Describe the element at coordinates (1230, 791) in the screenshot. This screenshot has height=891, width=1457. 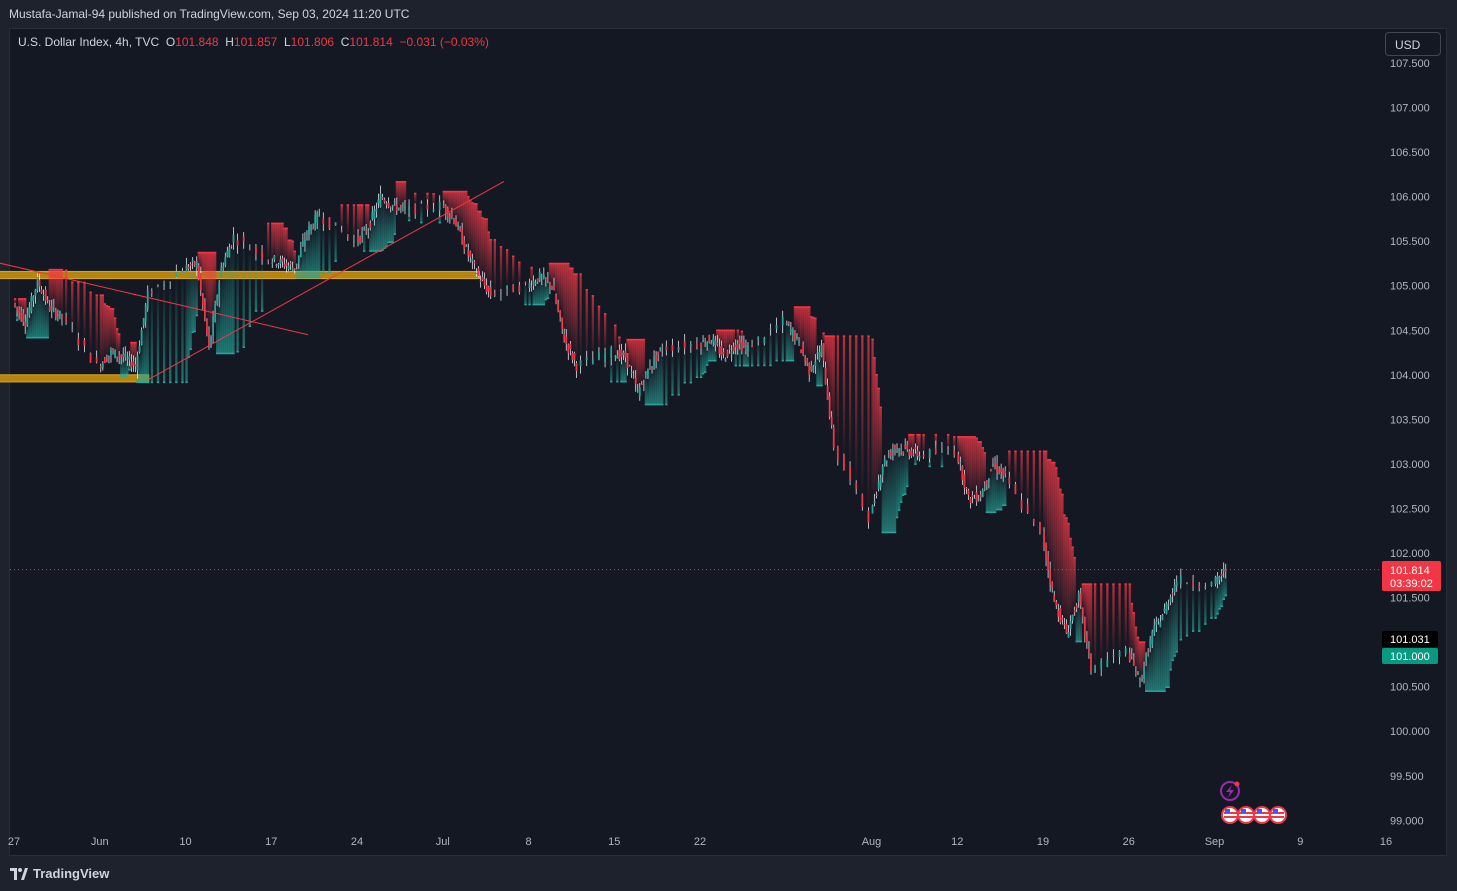
I see `lightning-icon` at that location.